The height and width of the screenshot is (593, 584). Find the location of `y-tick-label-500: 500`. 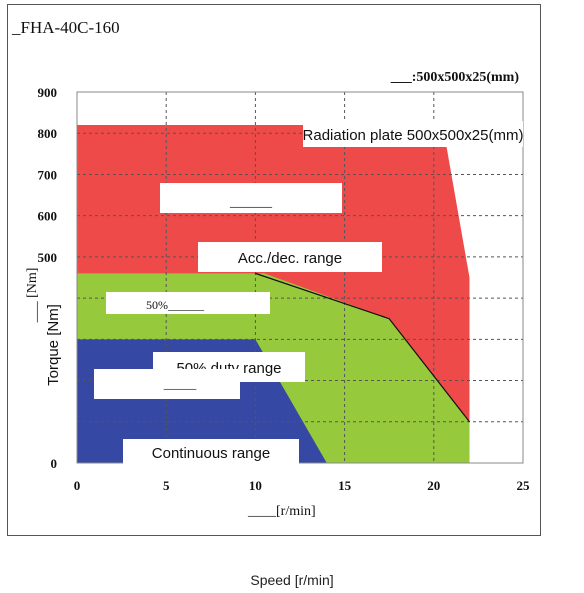

y-tick-label-500: 500 is located at coordinates (48, 257).